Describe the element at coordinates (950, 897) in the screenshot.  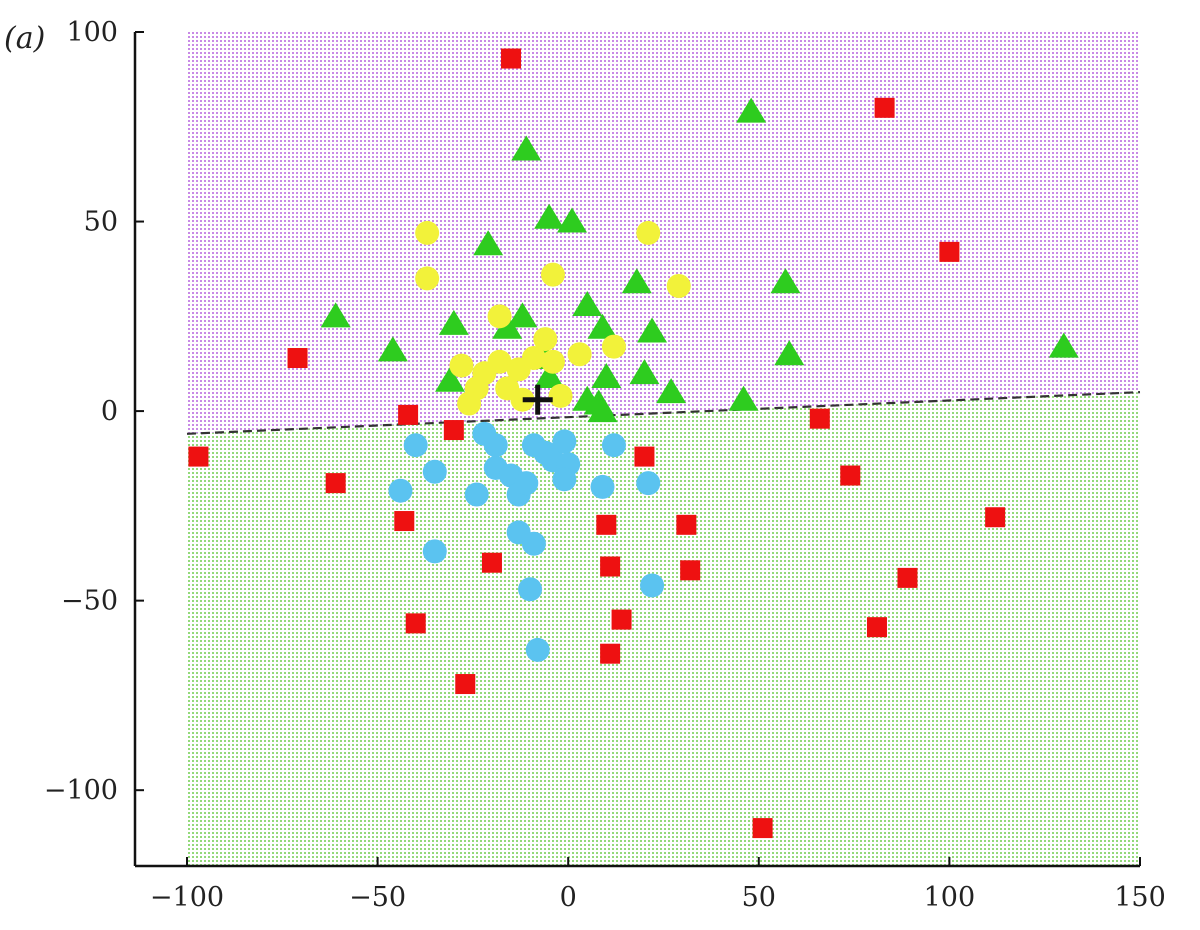
I see `x-tick-label: 100` at that location.